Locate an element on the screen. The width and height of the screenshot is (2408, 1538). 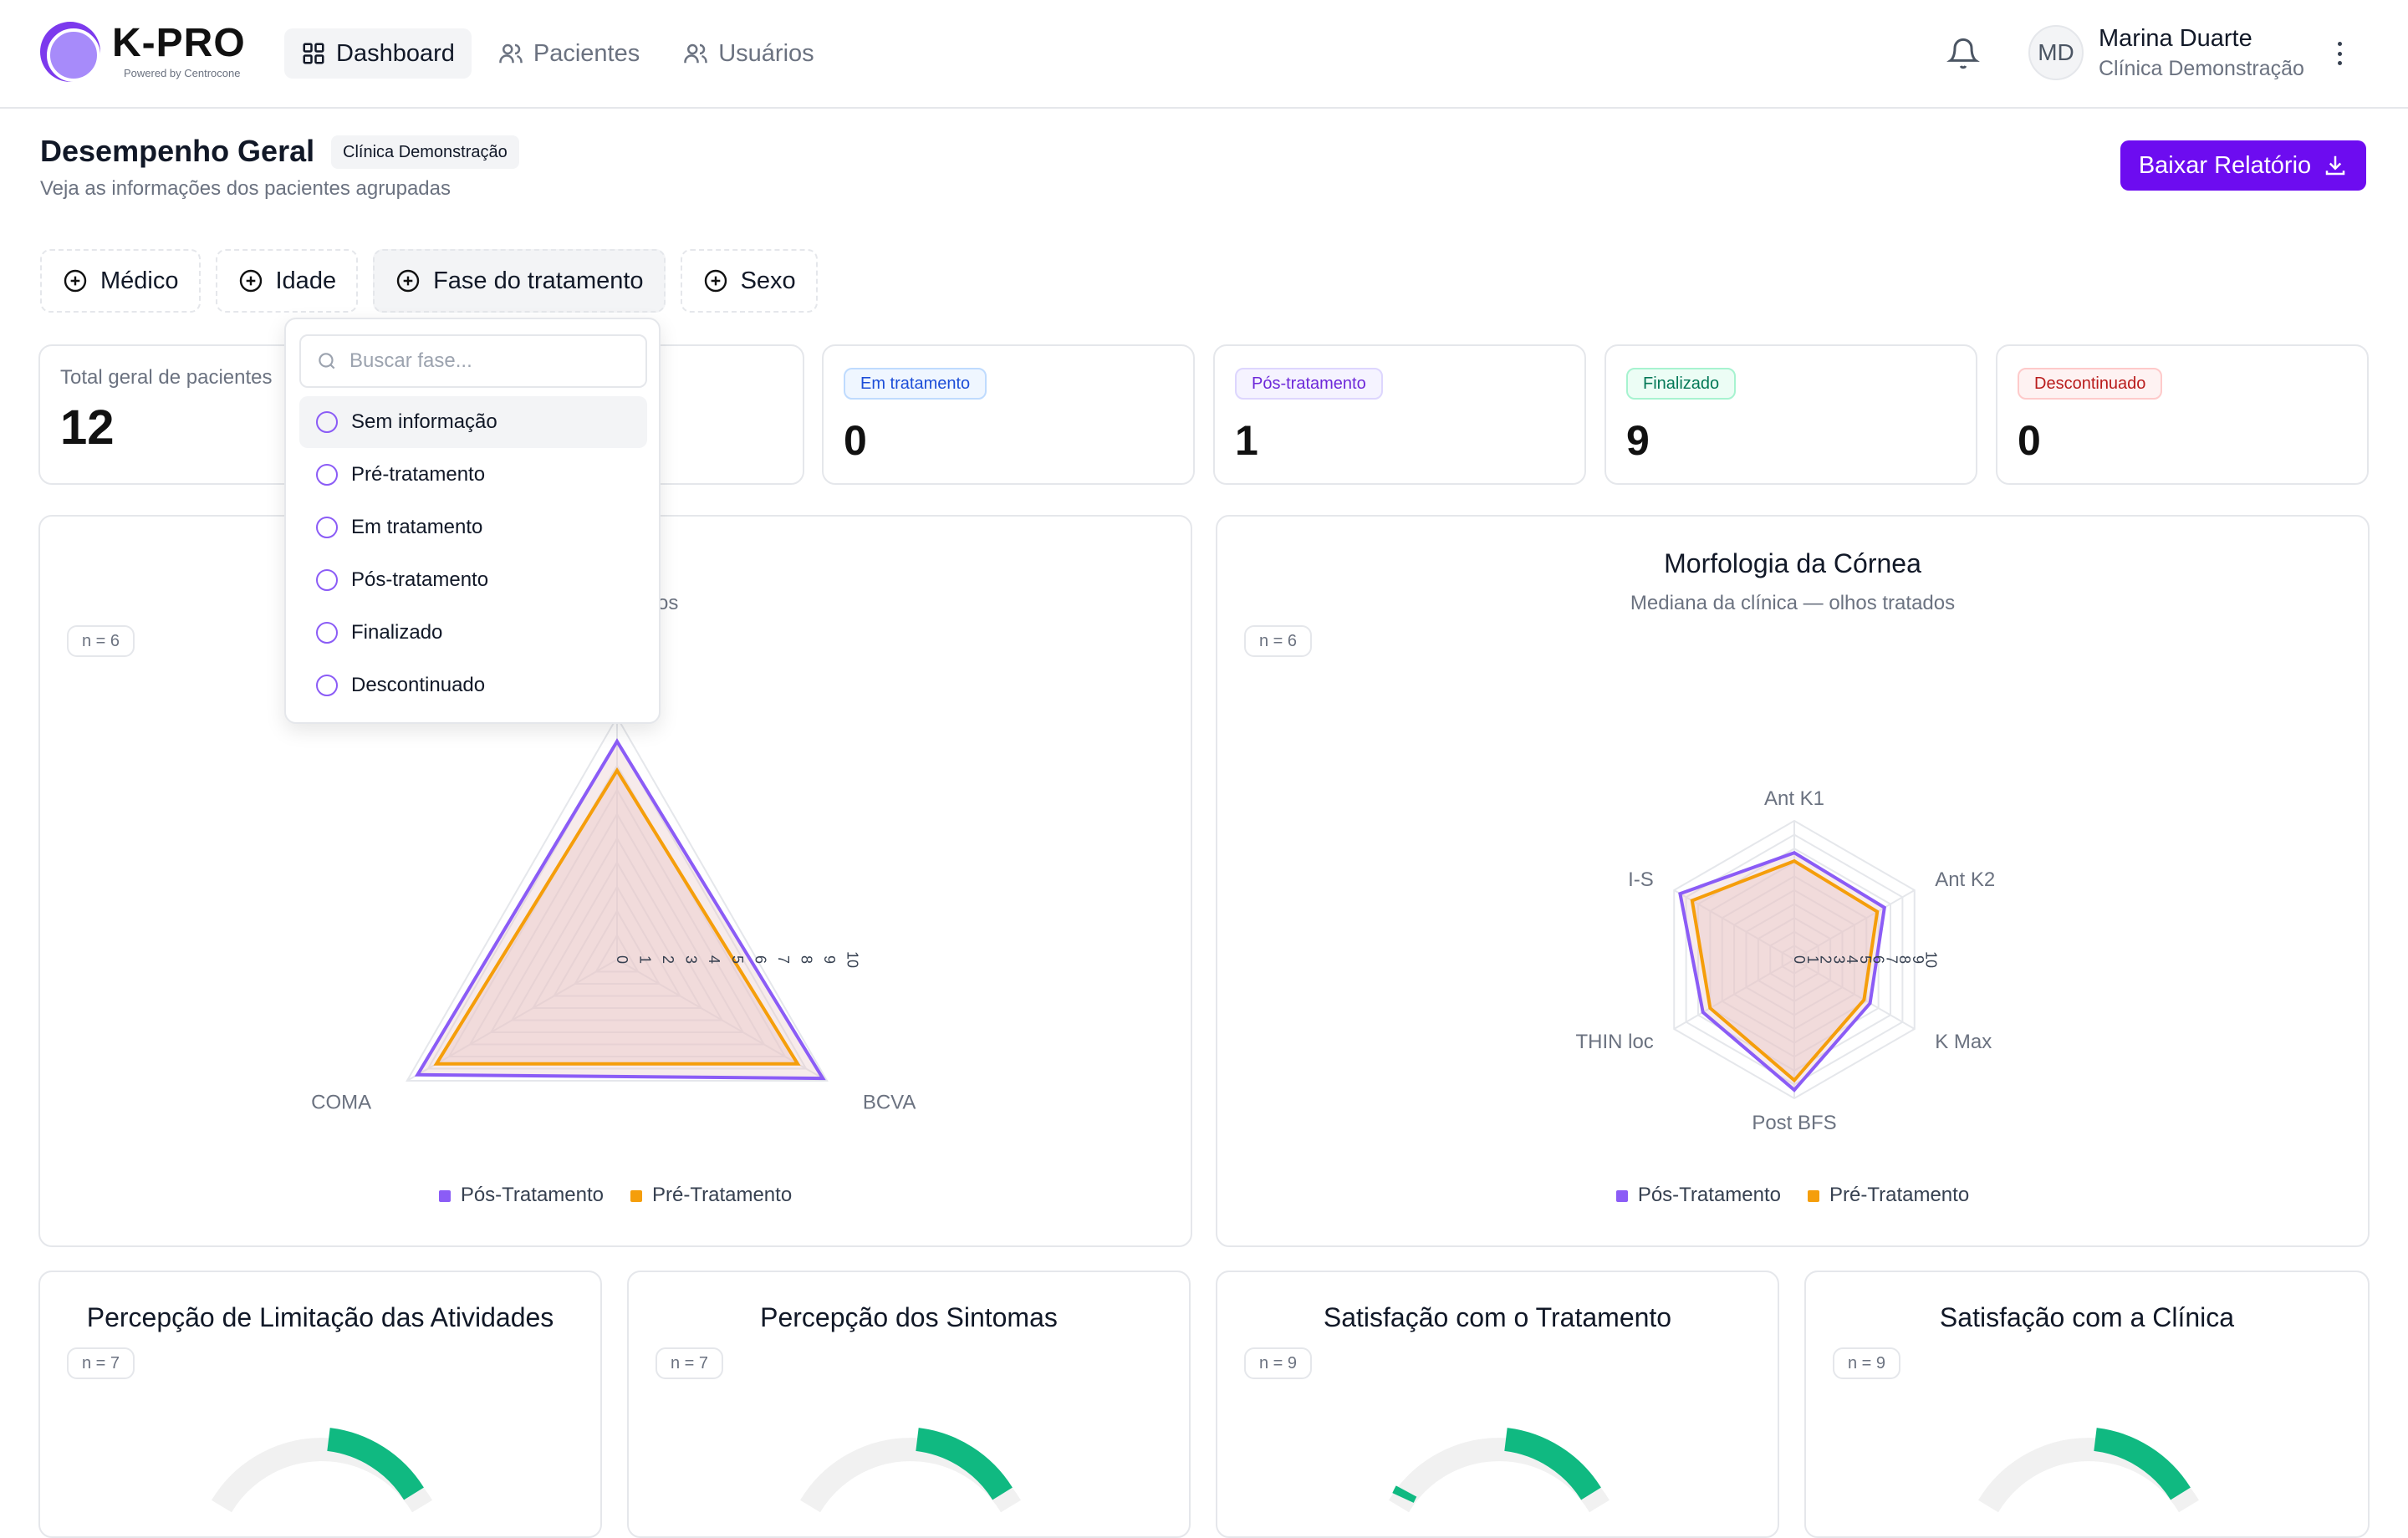
radar-tick-label: 6 is located at coordinates (760, 960).